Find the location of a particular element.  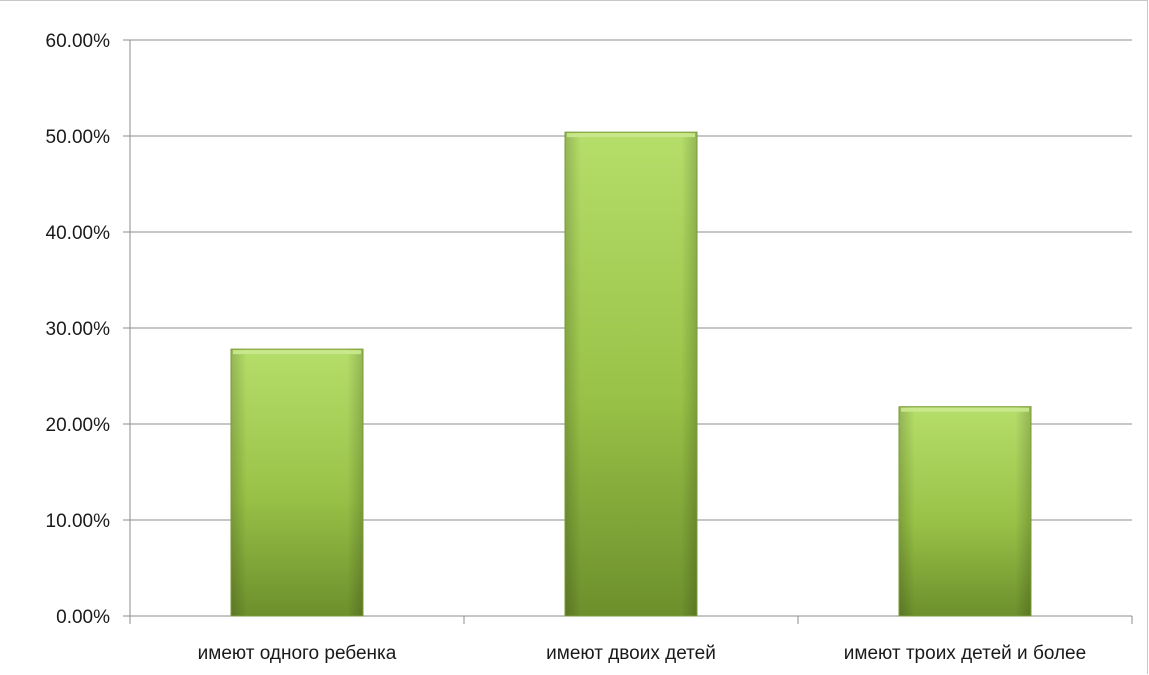

x-category-label: имеют одного ребенка is located at coordinates (297, 653).